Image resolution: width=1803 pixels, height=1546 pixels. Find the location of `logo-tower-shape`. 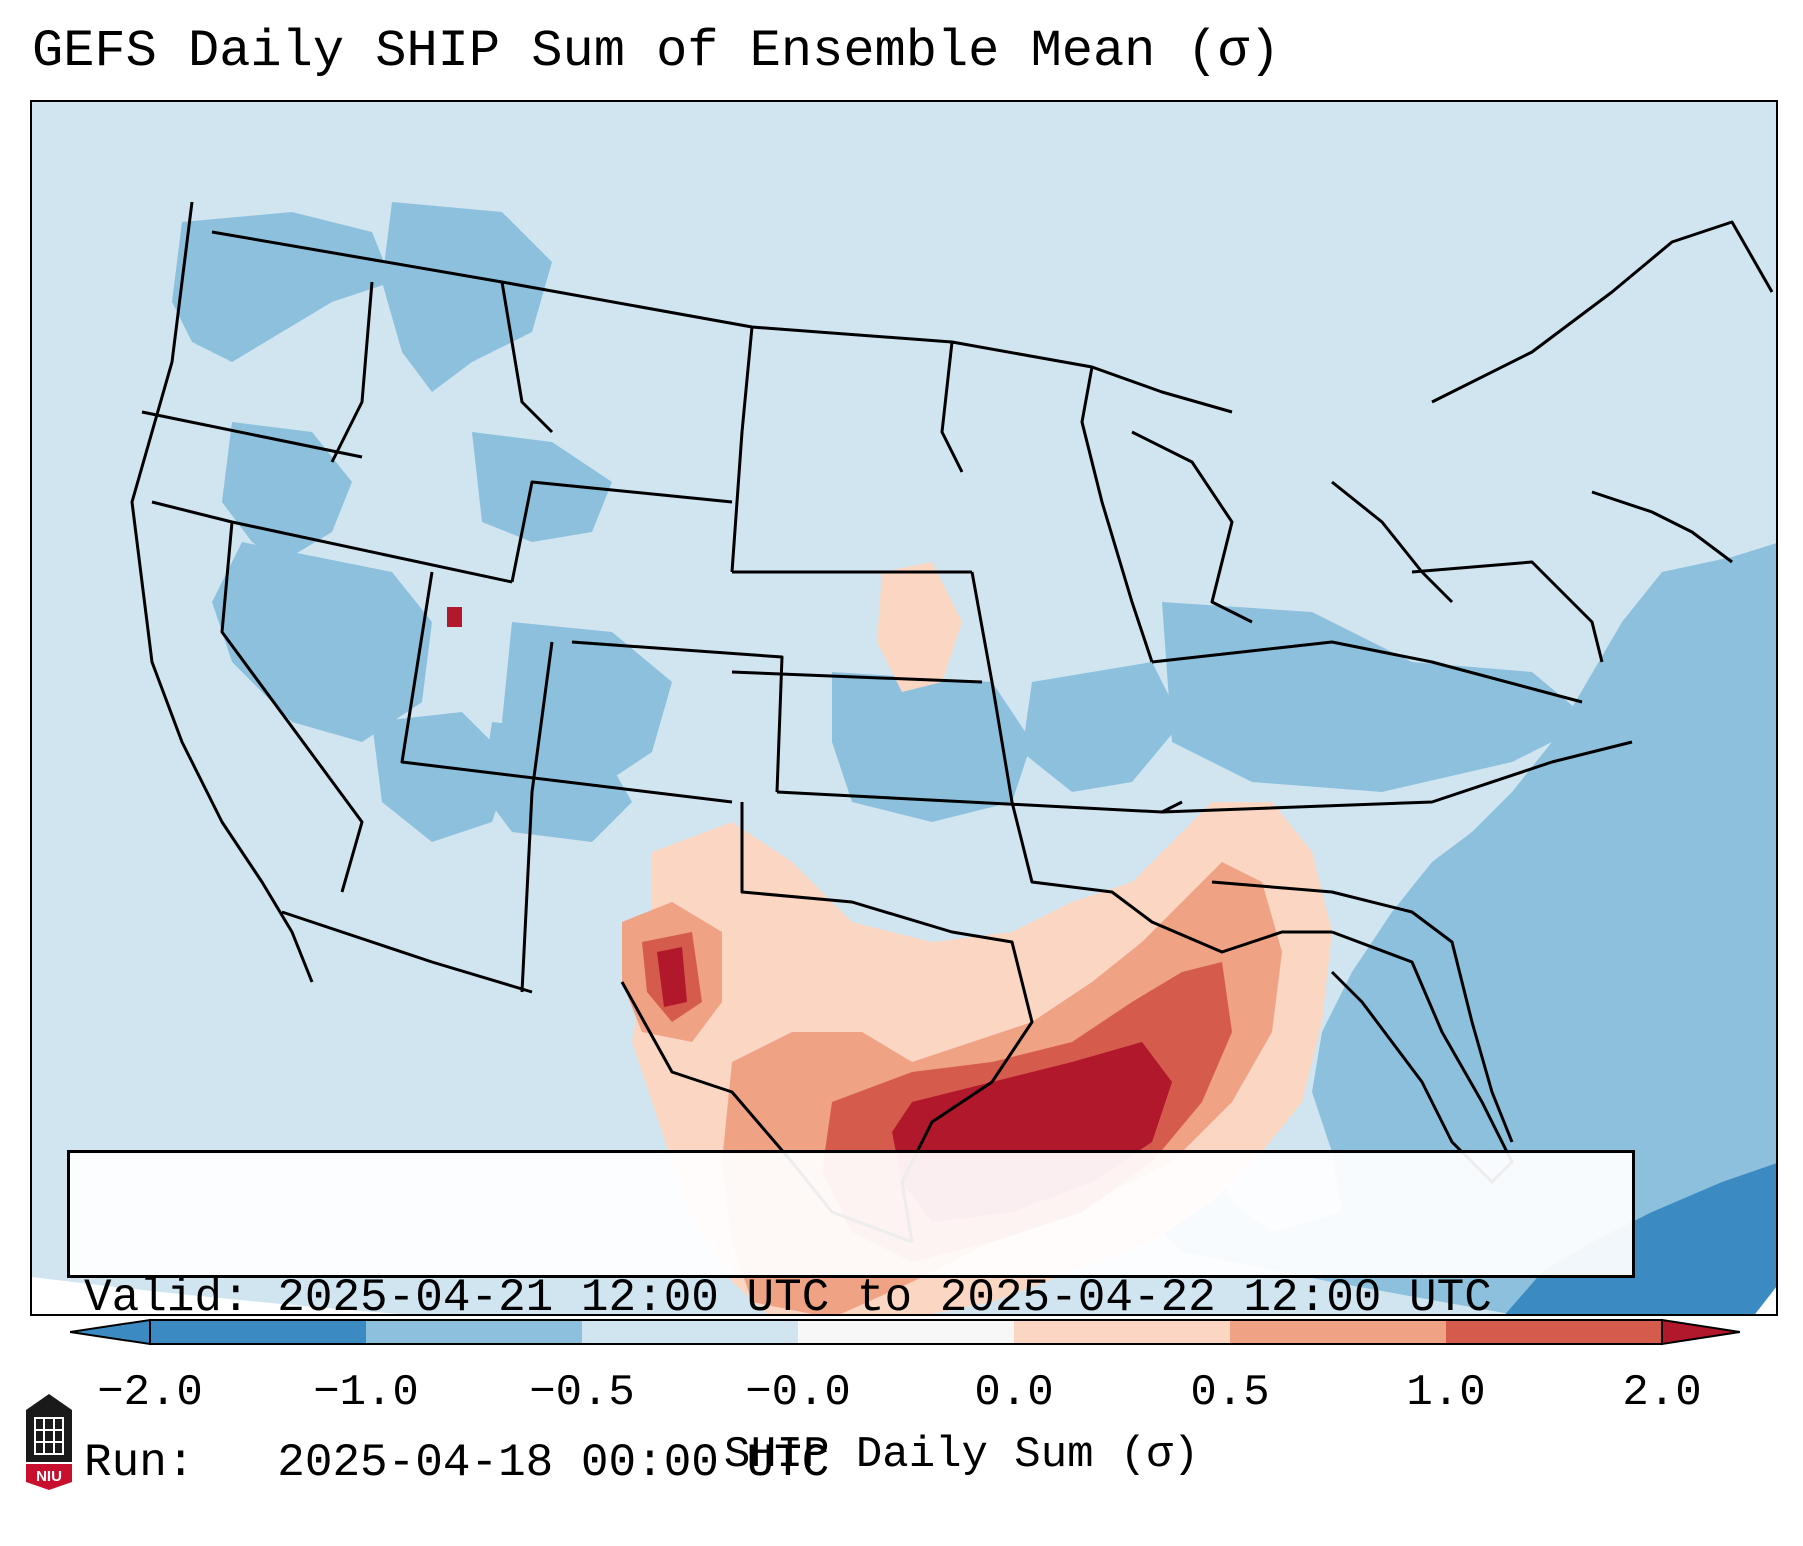

logo-tower-shape is located at coordinates (49, 1428).